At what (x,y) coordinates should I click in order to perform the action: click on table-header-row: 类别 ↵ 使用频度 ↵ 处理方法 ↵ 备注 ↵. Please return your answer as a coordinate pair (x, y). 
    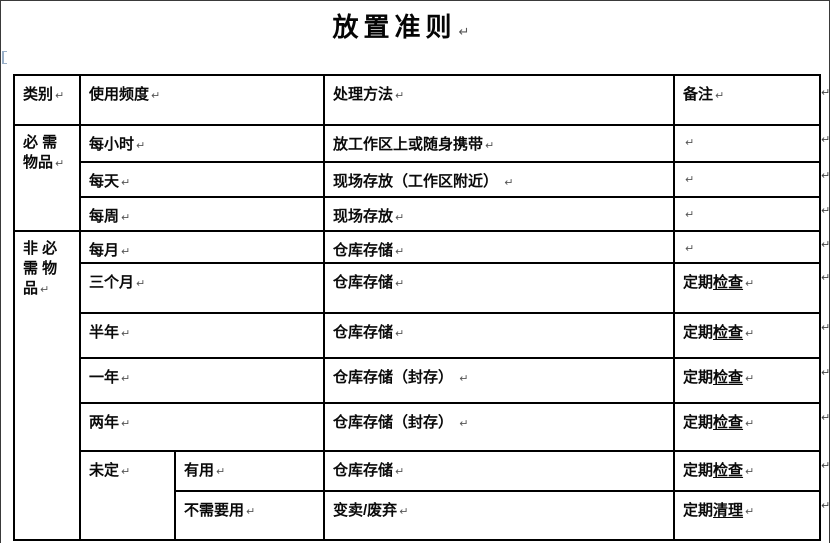
    Looking at the image, I should click on (417, 100).